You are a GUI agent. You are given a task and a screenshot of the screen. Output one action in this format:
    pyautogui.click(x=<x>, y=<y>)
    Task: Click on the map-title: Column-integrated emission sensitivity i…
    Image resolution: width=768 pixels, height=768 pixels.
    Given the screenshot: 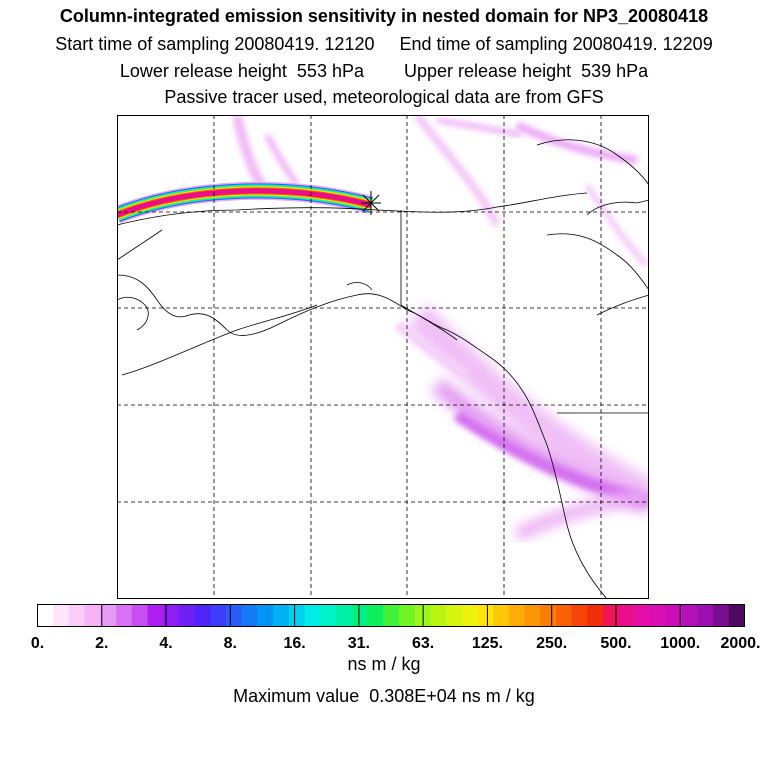 What is the action you would take?
    pyautogui.click(x=384, y=16)
    